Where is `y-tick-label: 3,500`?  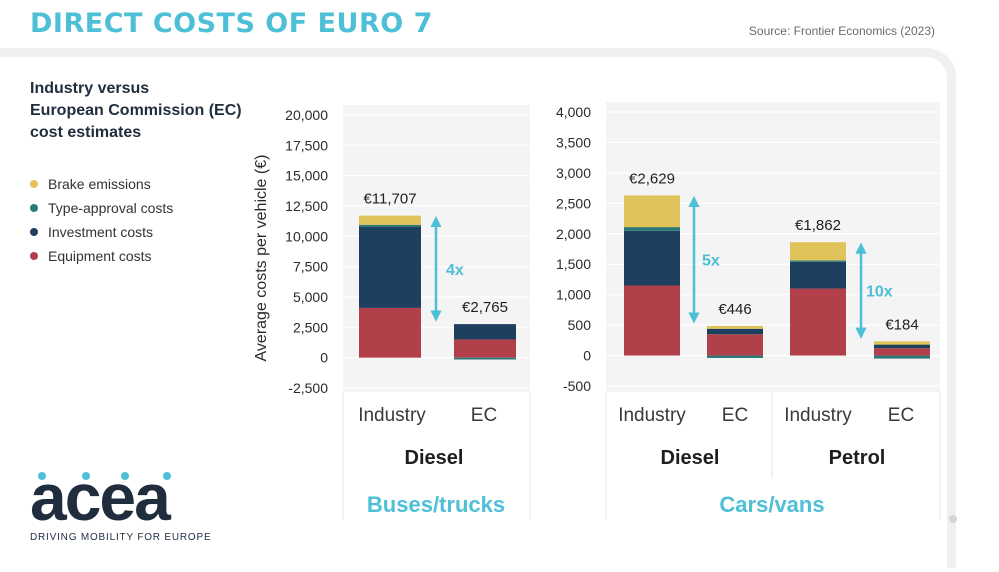
y-tick-label: 3,500 is located at coordinates (573, 142).